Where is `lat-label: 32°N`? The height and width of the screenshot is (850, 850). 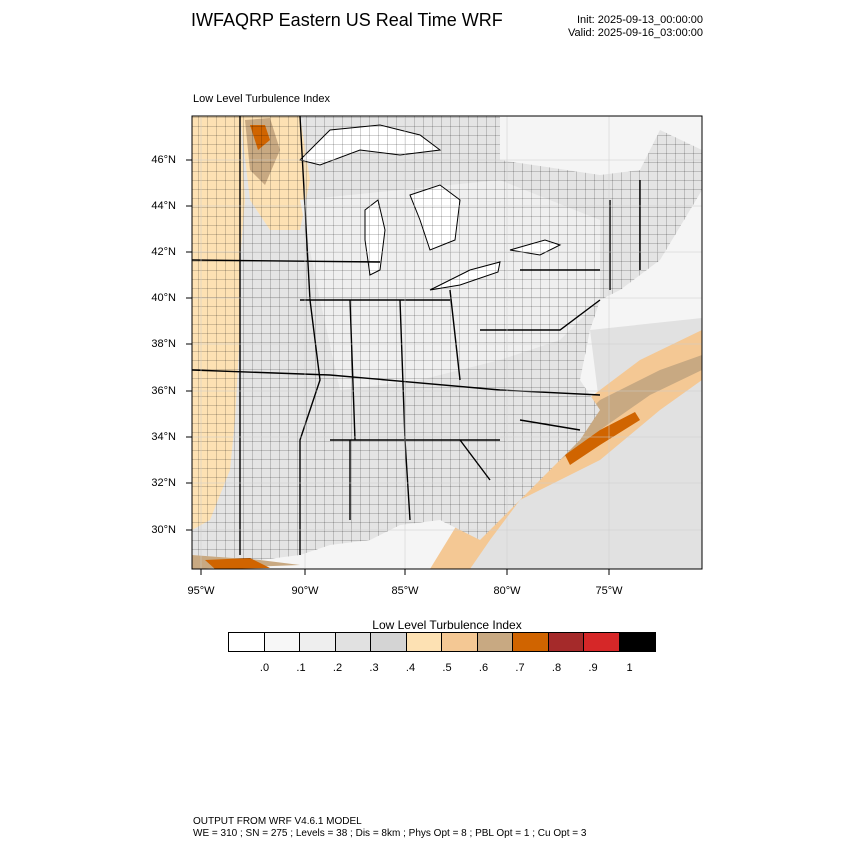 lat-label: 32°N is located at coordinates (163, 483).